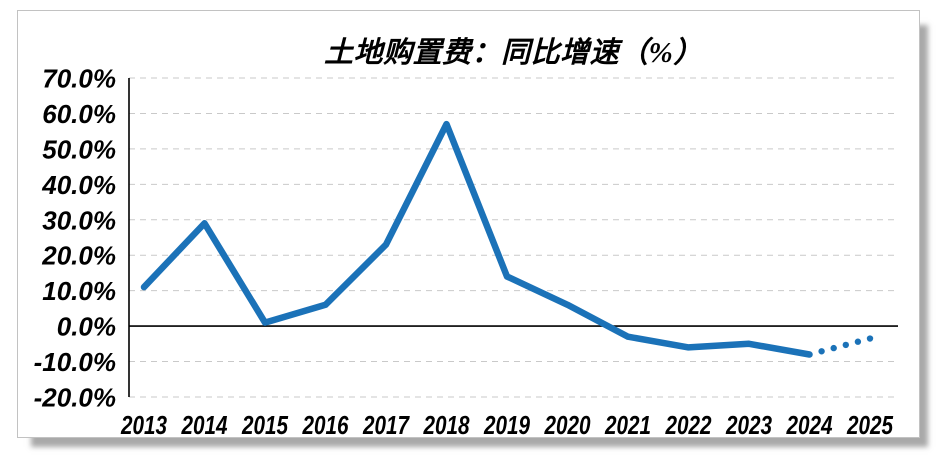  Describe the element at coordinates (75, 362) in the screenshot. I see `y-tick-label: -10.0%` at that location.